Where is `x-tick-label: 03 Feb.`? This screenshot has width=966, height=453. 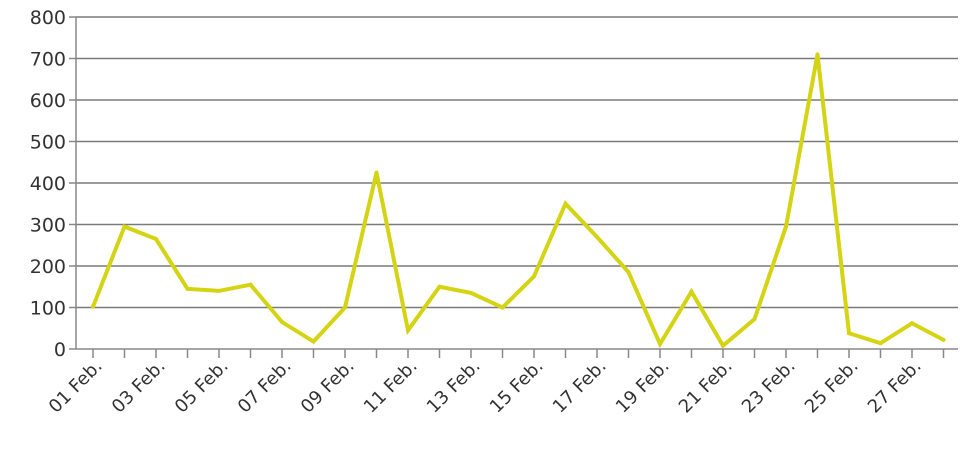 x-tick-label: 03 Feb. is located at coordinates (139, 387).